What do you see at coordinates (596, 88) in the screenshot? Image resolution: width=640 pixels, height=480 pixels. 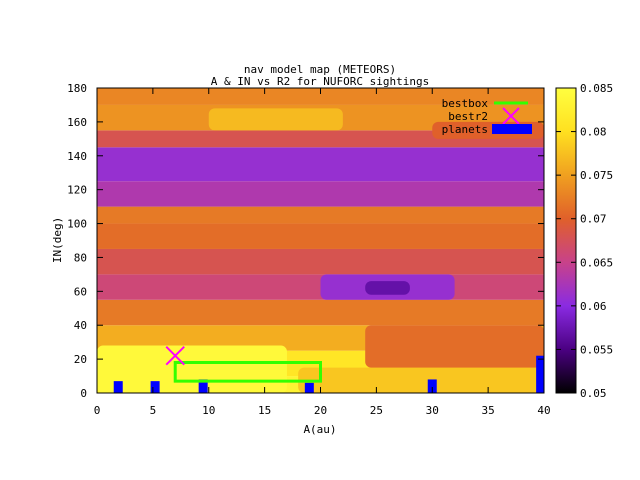 I see `colorbar-tick-label: 0.085` at bounding box center [596, 88].